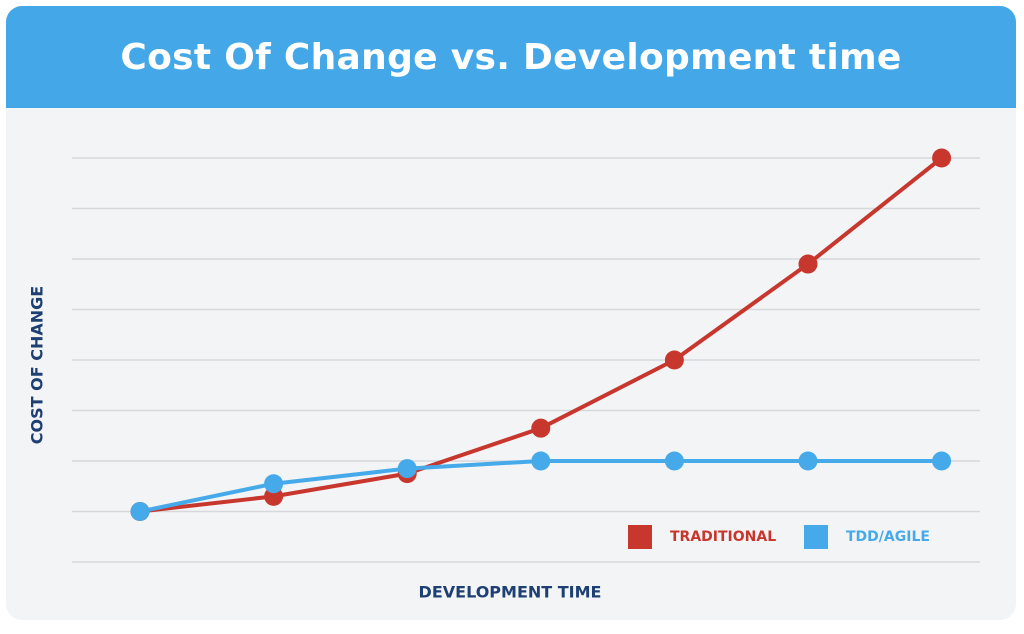  What do you see at coordinates (37, 365) in the screenshot?
I see `y-axis-label: COST OF CHANGE` at bounding box center [37, 365].